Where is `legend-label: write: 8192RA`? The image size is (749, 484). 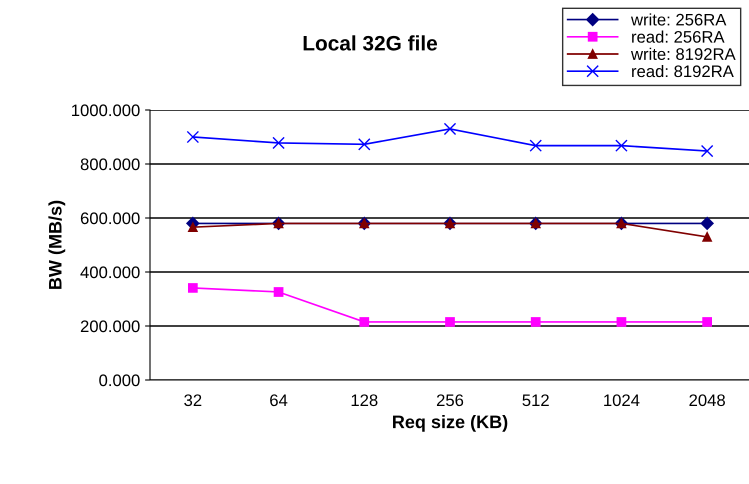
legend-label: write: 8192RA is located at coordinates (683, 54).